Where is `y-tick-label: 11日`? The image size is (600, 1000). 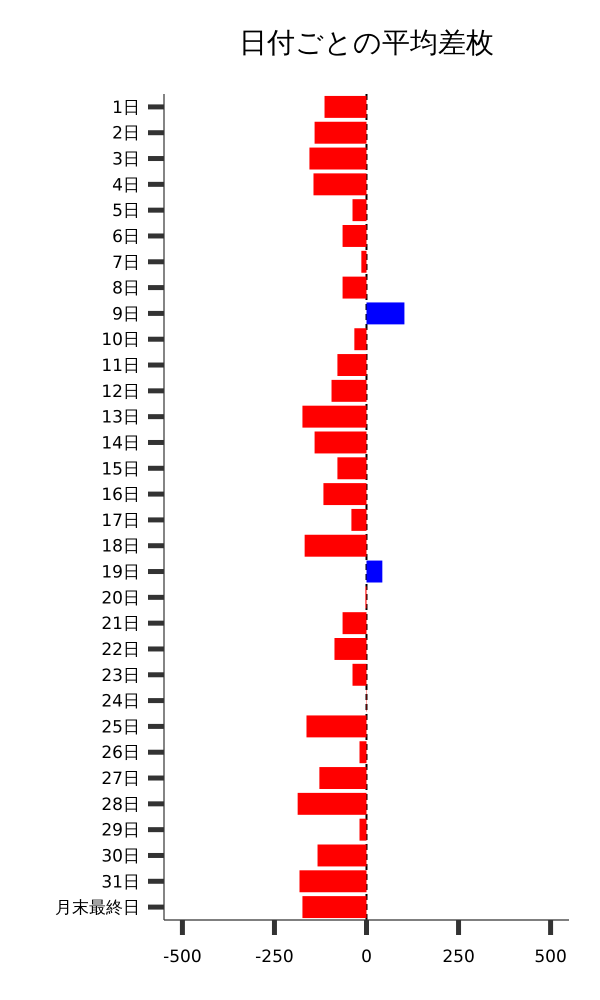
y-tick-label: 11日 is located at coordinates (120, 366).